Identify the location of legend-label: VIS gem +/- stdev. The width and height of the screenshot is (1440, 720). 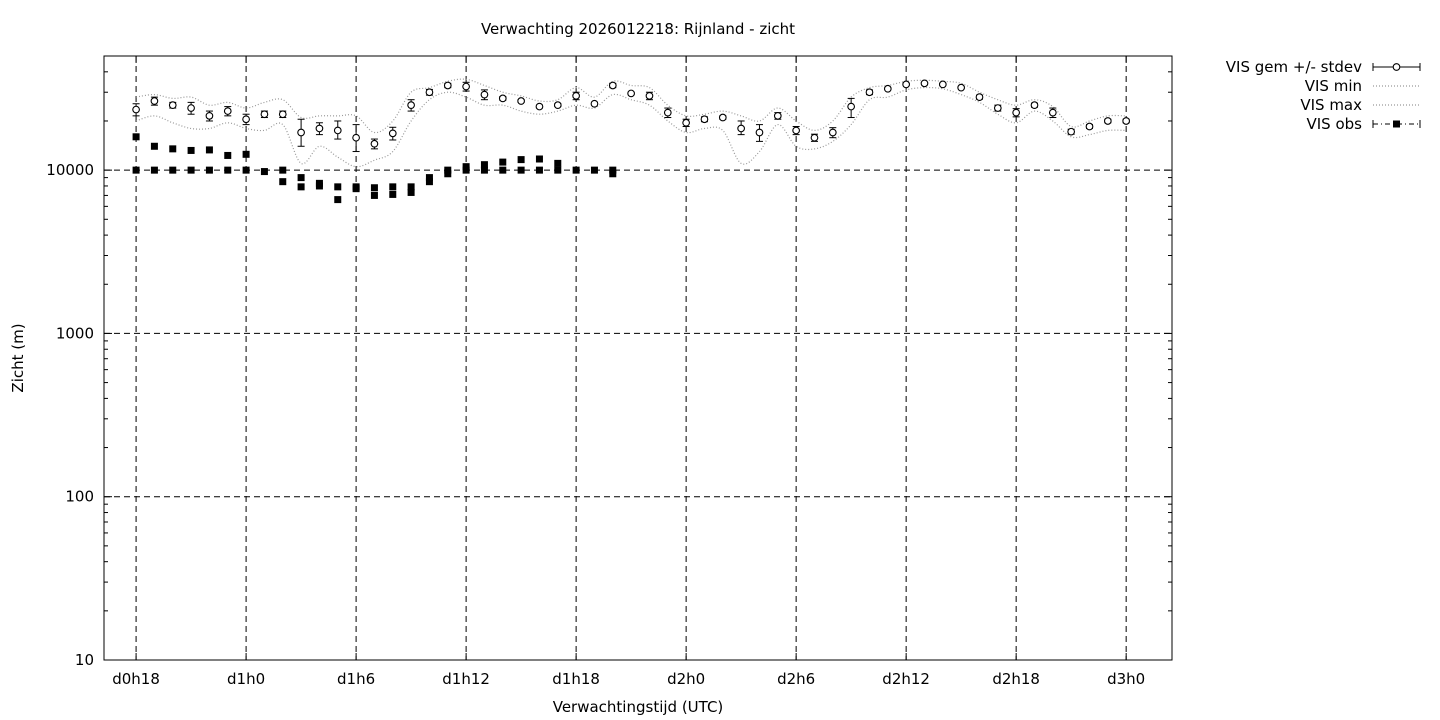
(1294, 67).